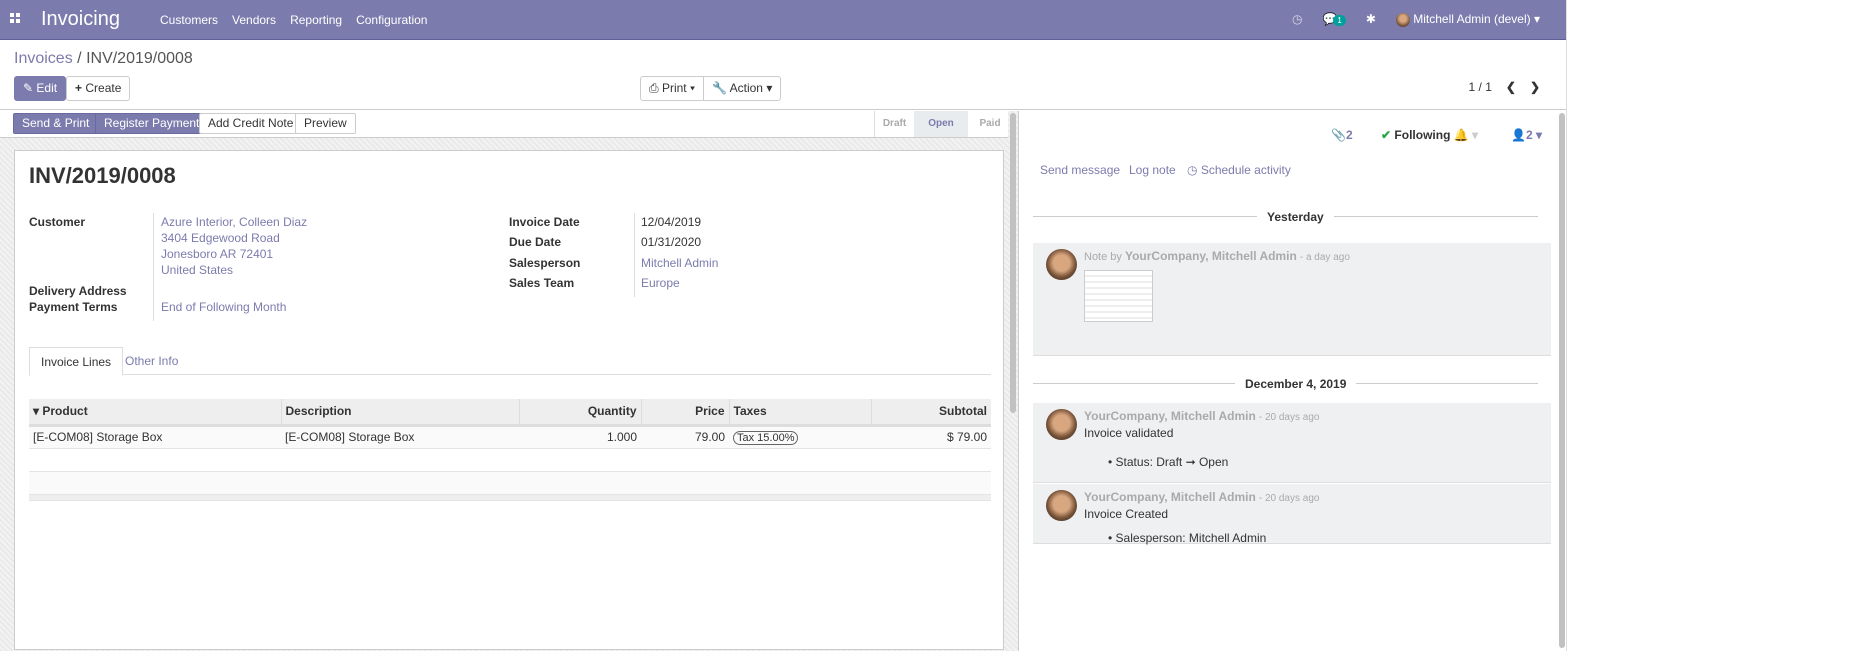 The height and width of the screenshot is (651, 1875). I want to click on cell-subtotal: $ 79.00, so click(931, 437).